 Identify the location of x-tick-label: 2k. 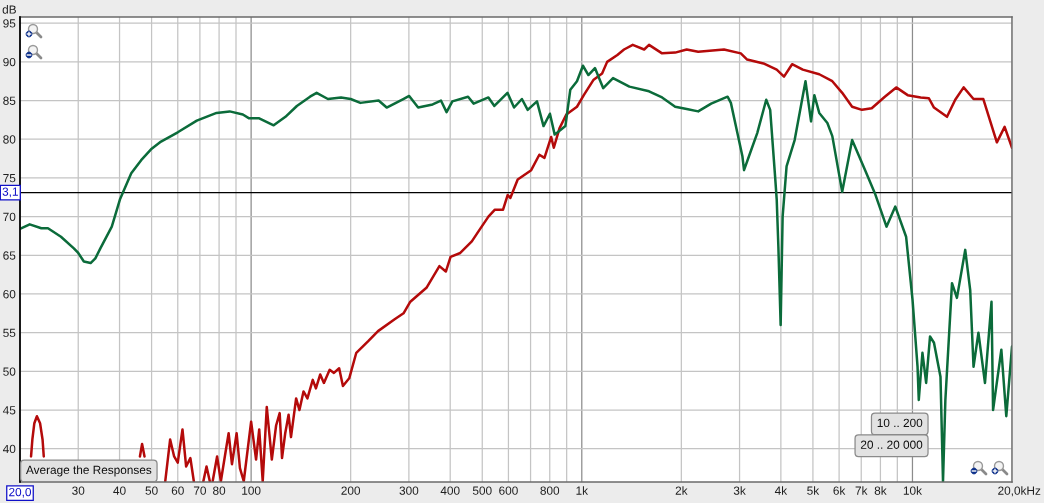
(681, 490).